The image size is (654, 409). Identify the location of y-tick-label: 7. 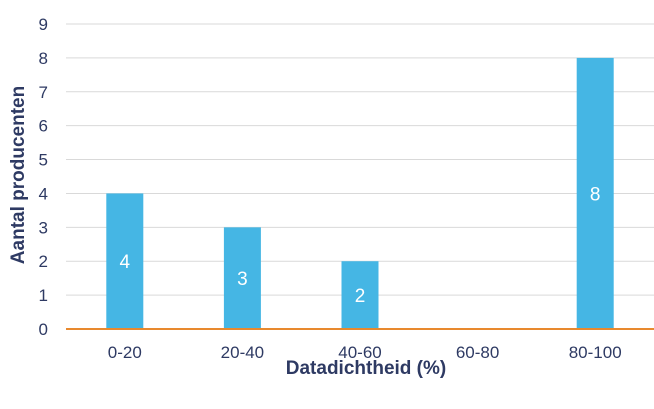
(43, 92).